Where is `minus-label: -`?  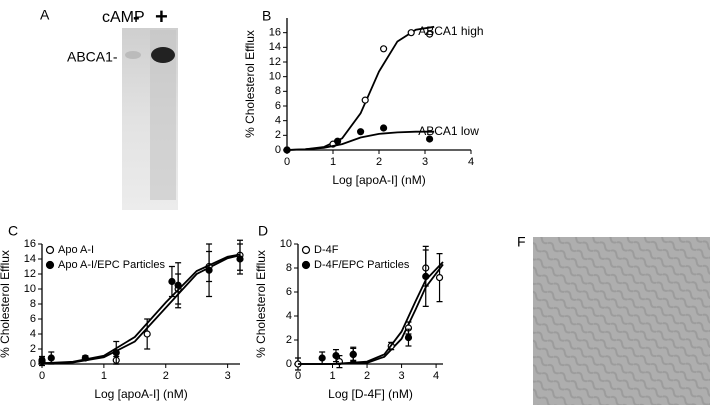
minus-label: - is located at coordinates (136, 17).